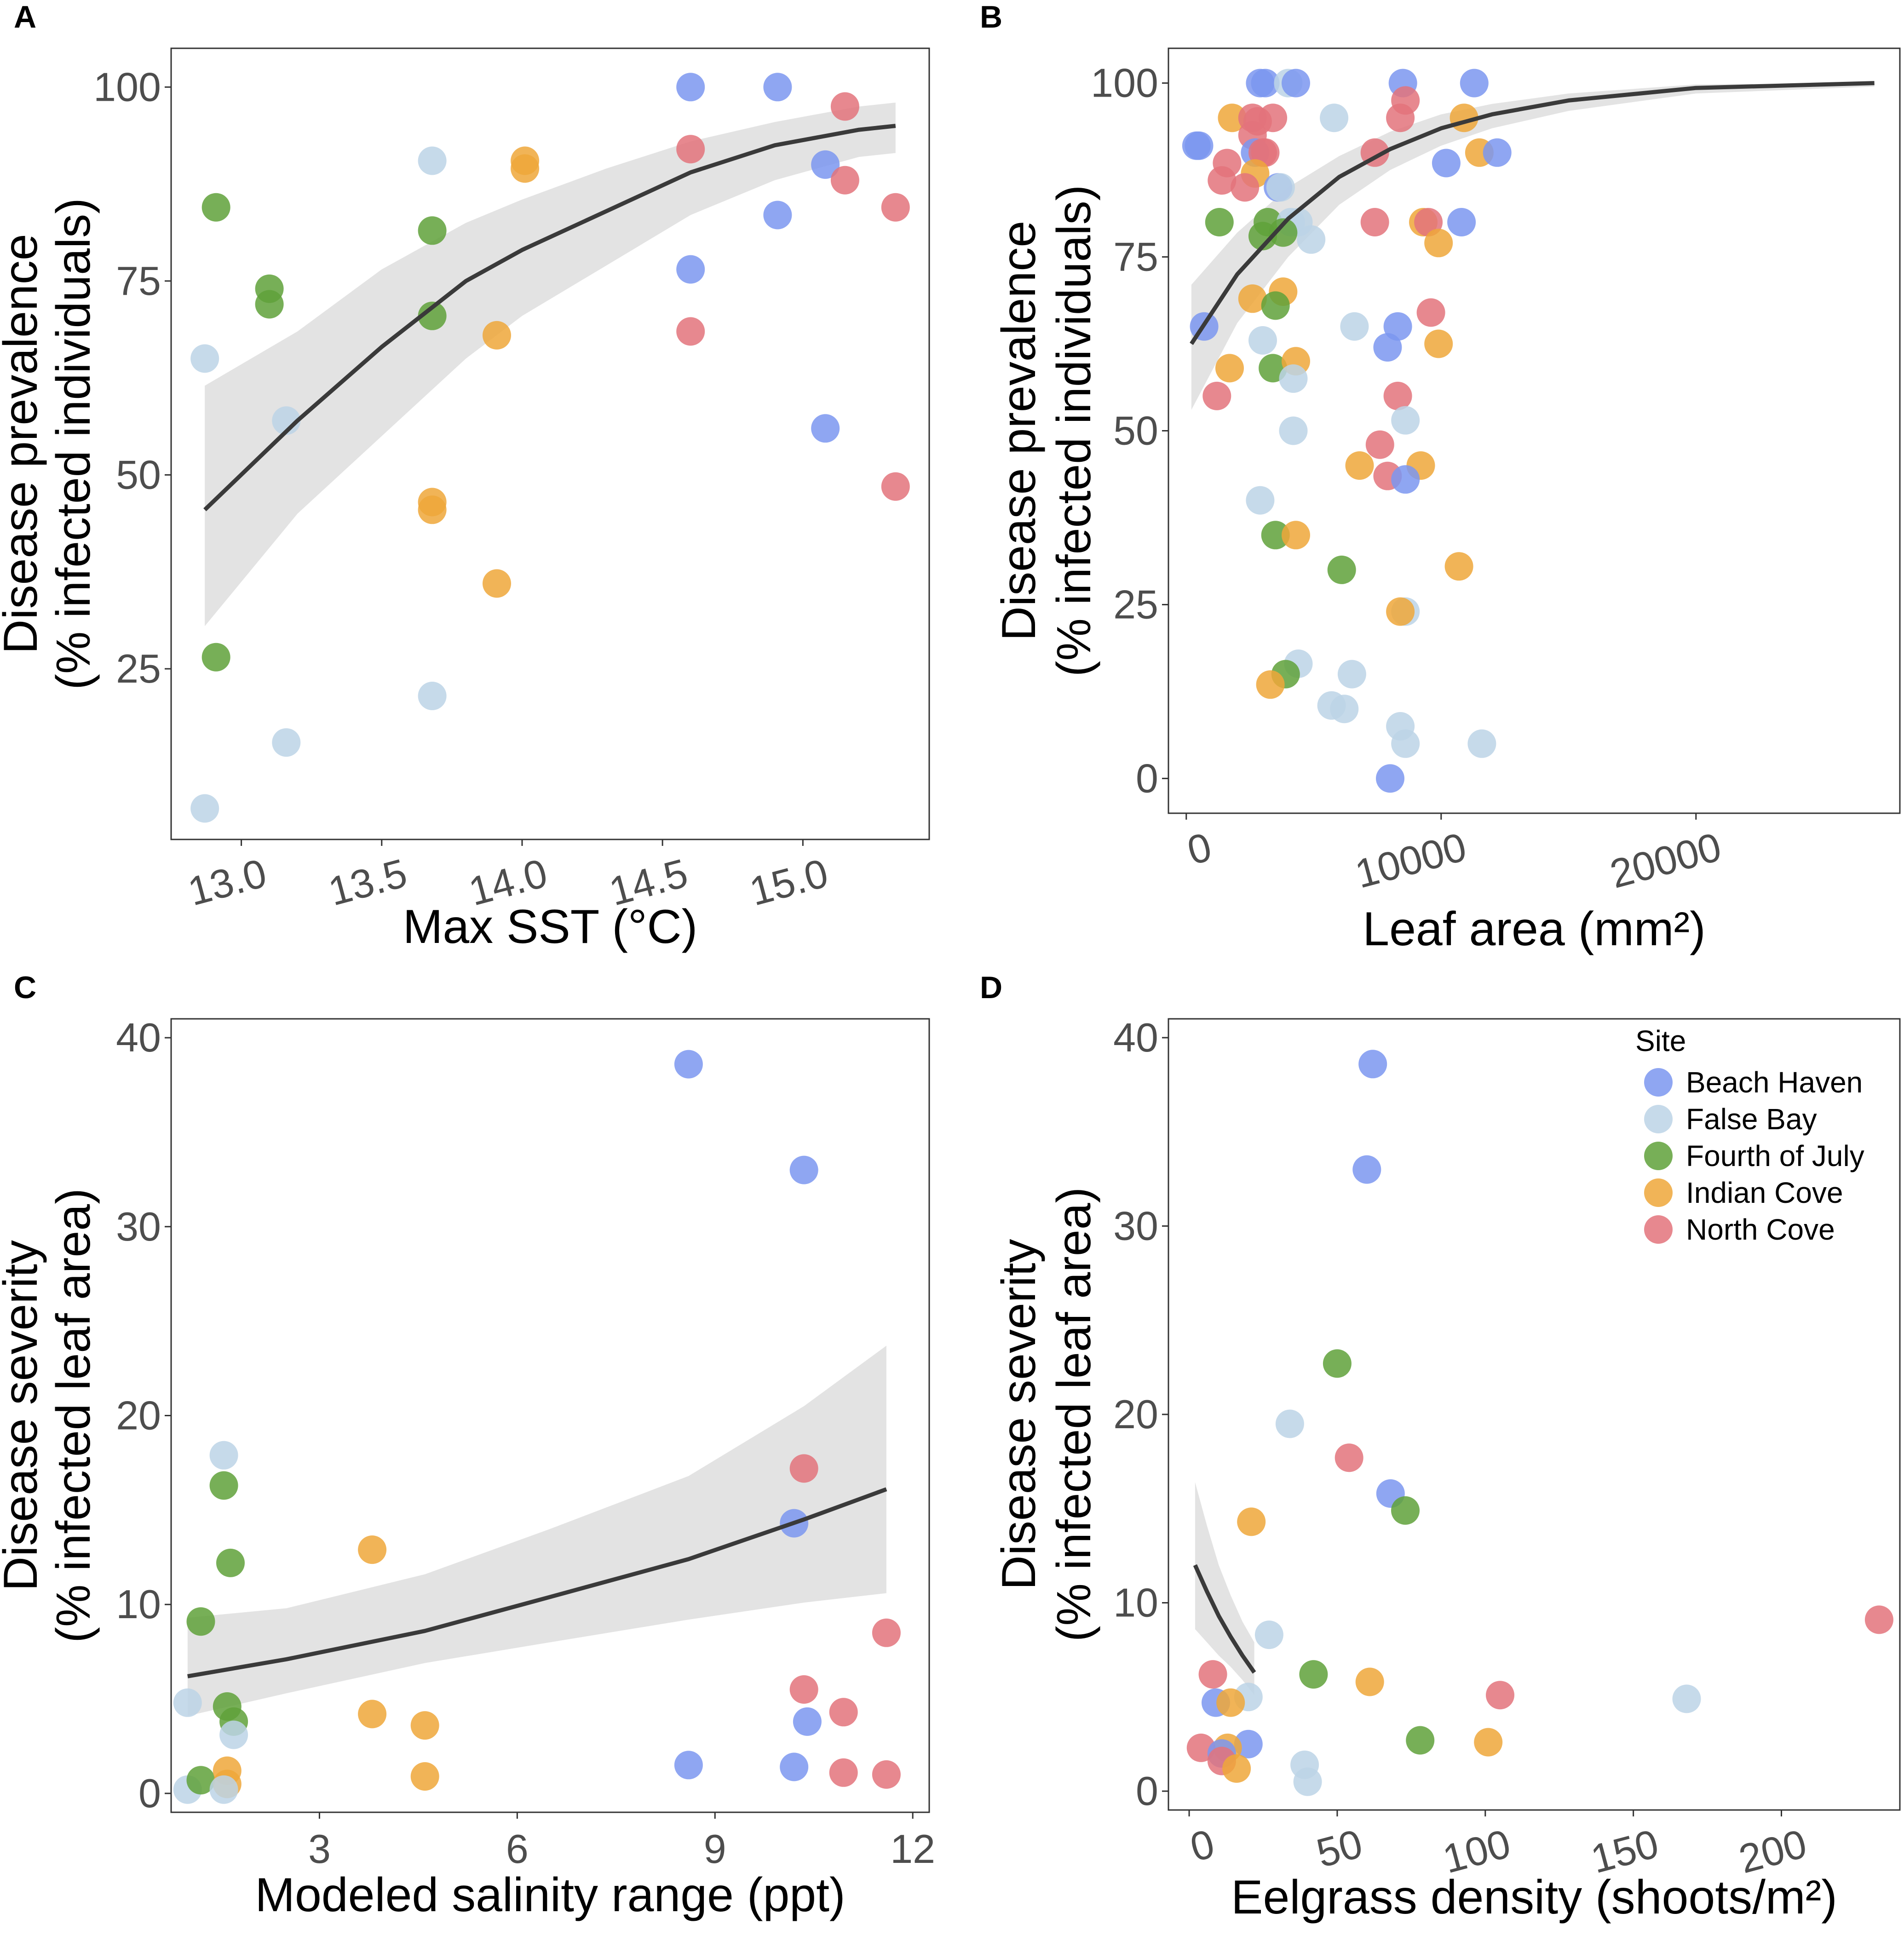 Image resolution: width=1904 pixels, height=1942 pixels. What do you see at coordinates (1774, 1082) in the screenshot?
I see `legend-label: Beach Haven` at bounding box center [1774, 1082].